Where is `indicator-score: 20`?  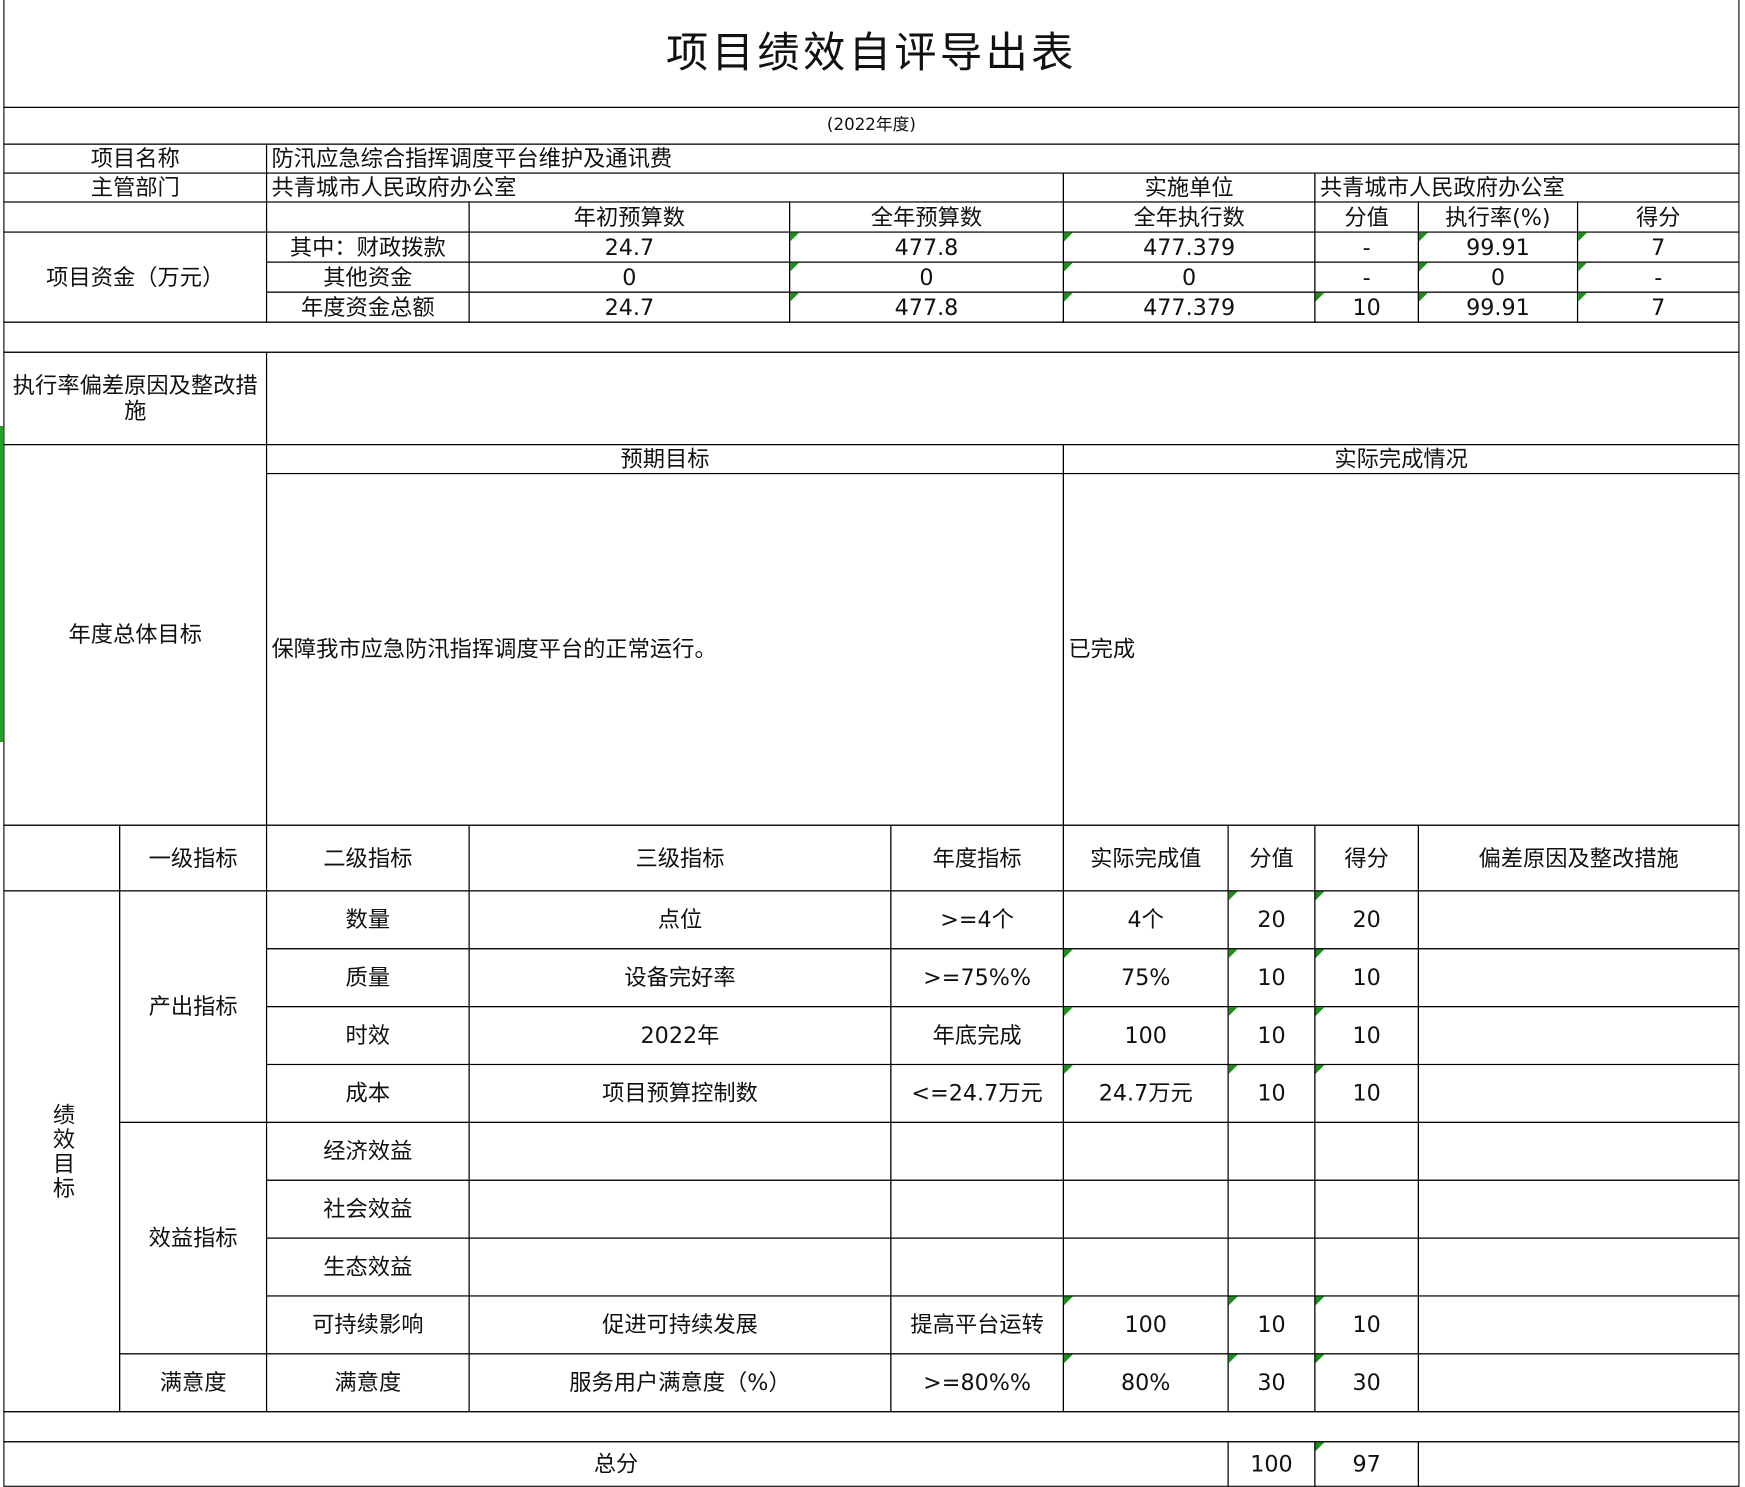
indicator-score: 20 is located at coordinates (1366, 920).